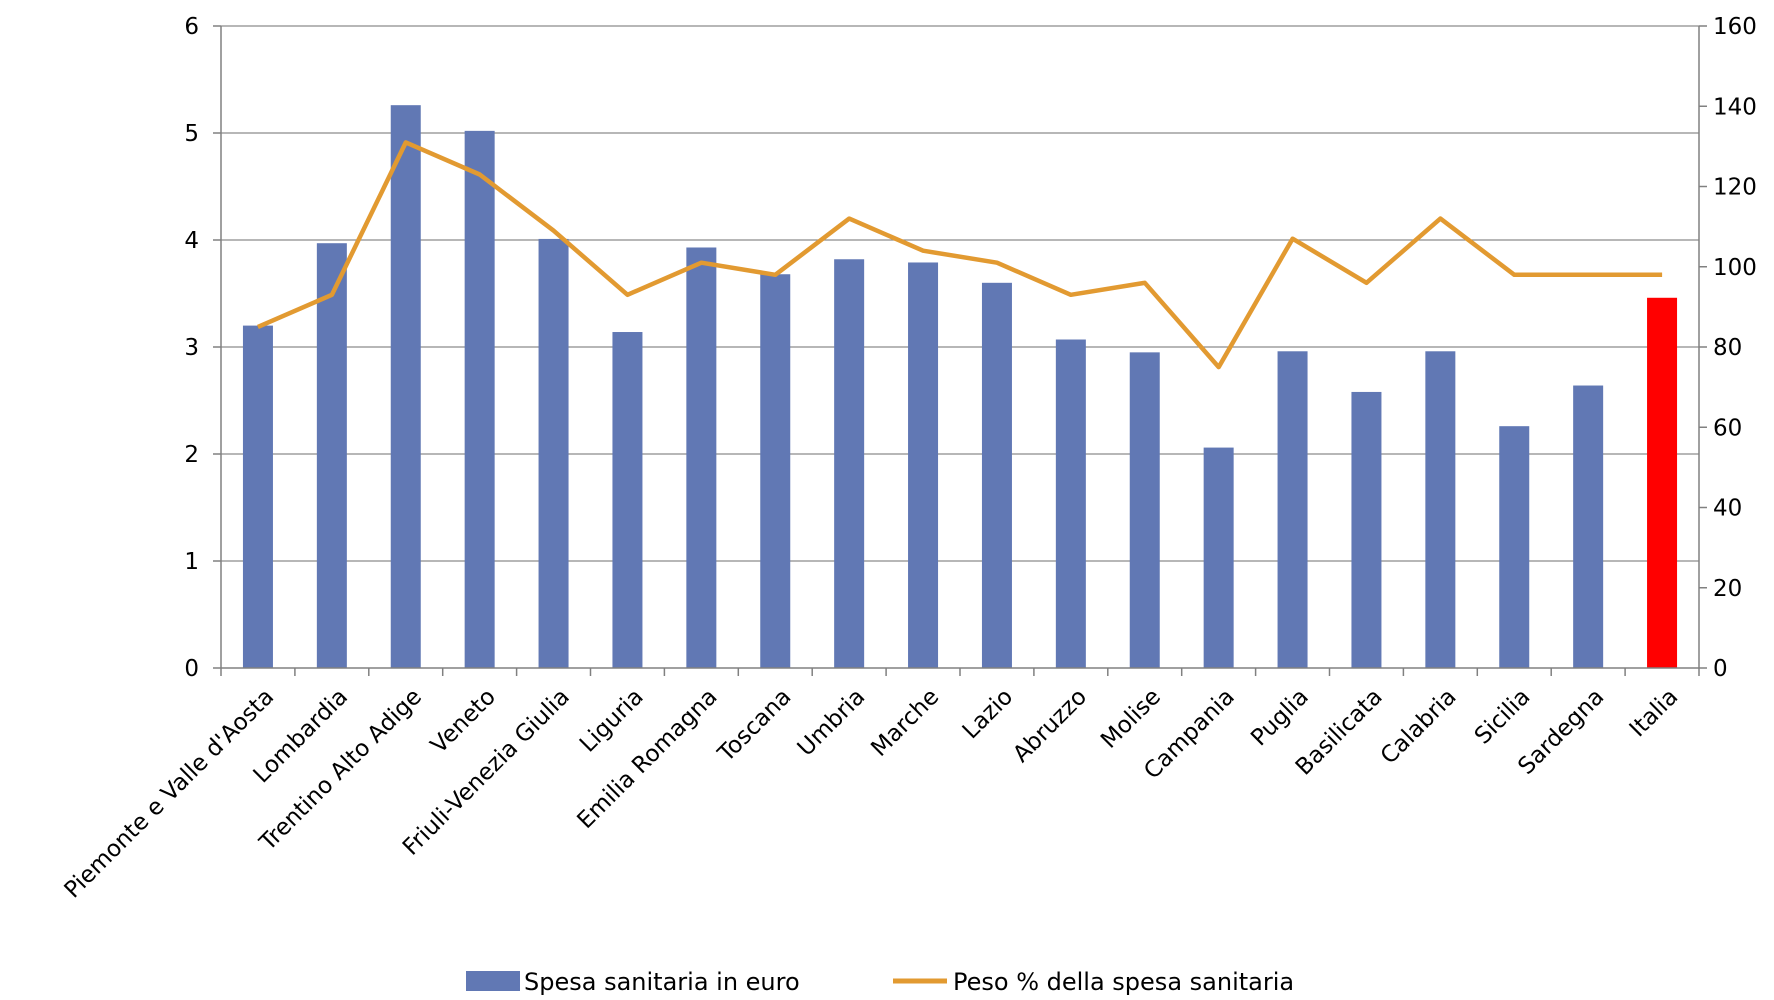  I want to click on bar-italia, so click(1662, 482).